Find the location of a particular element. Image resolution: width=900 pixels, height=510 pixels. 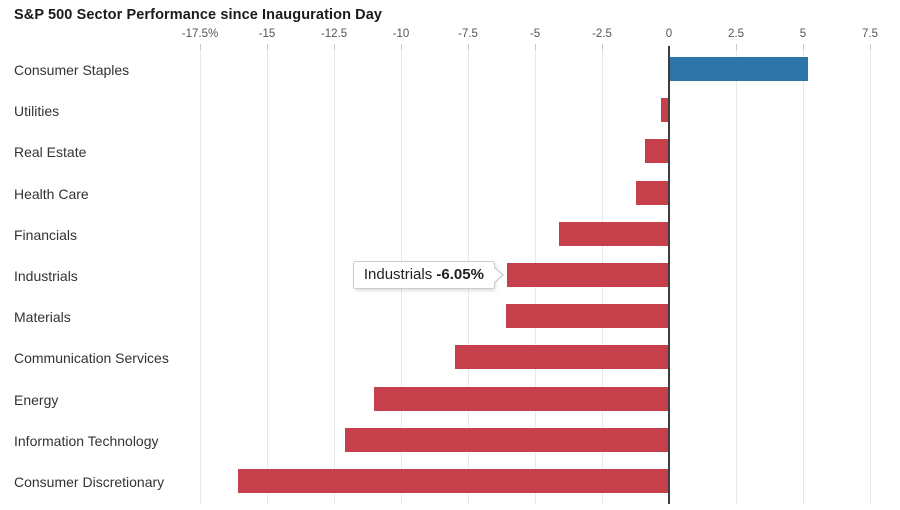

tooltip-arrow-icon is located at coordinates (497, 275).